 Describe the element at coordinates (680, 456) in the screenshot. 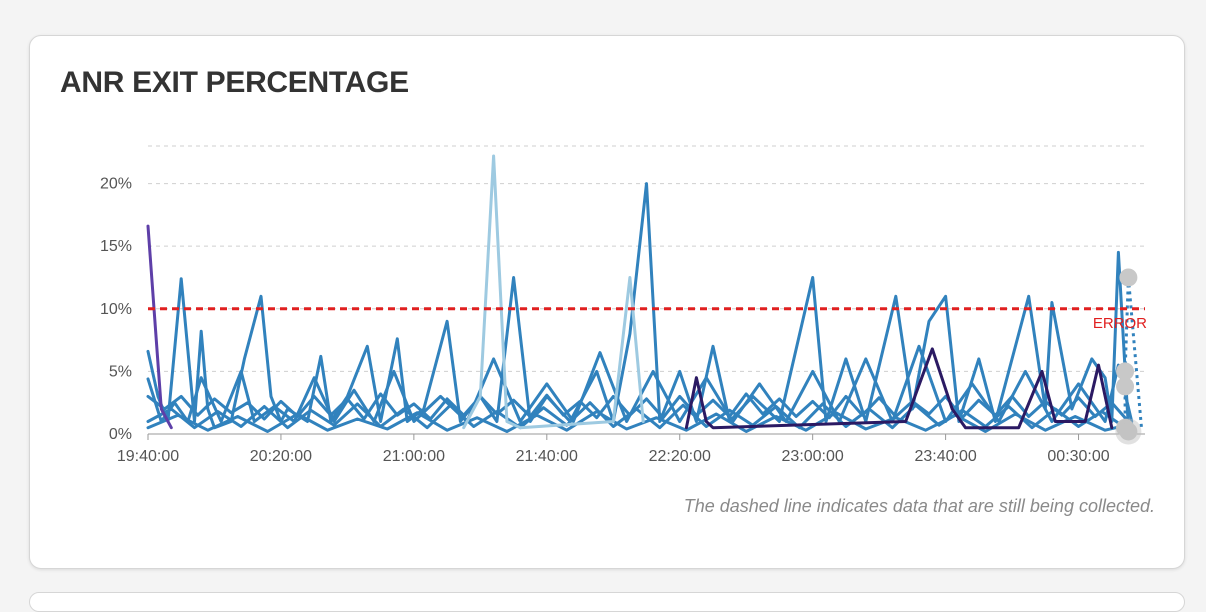

I see `x-tick-label: 22:20:00` at that location.